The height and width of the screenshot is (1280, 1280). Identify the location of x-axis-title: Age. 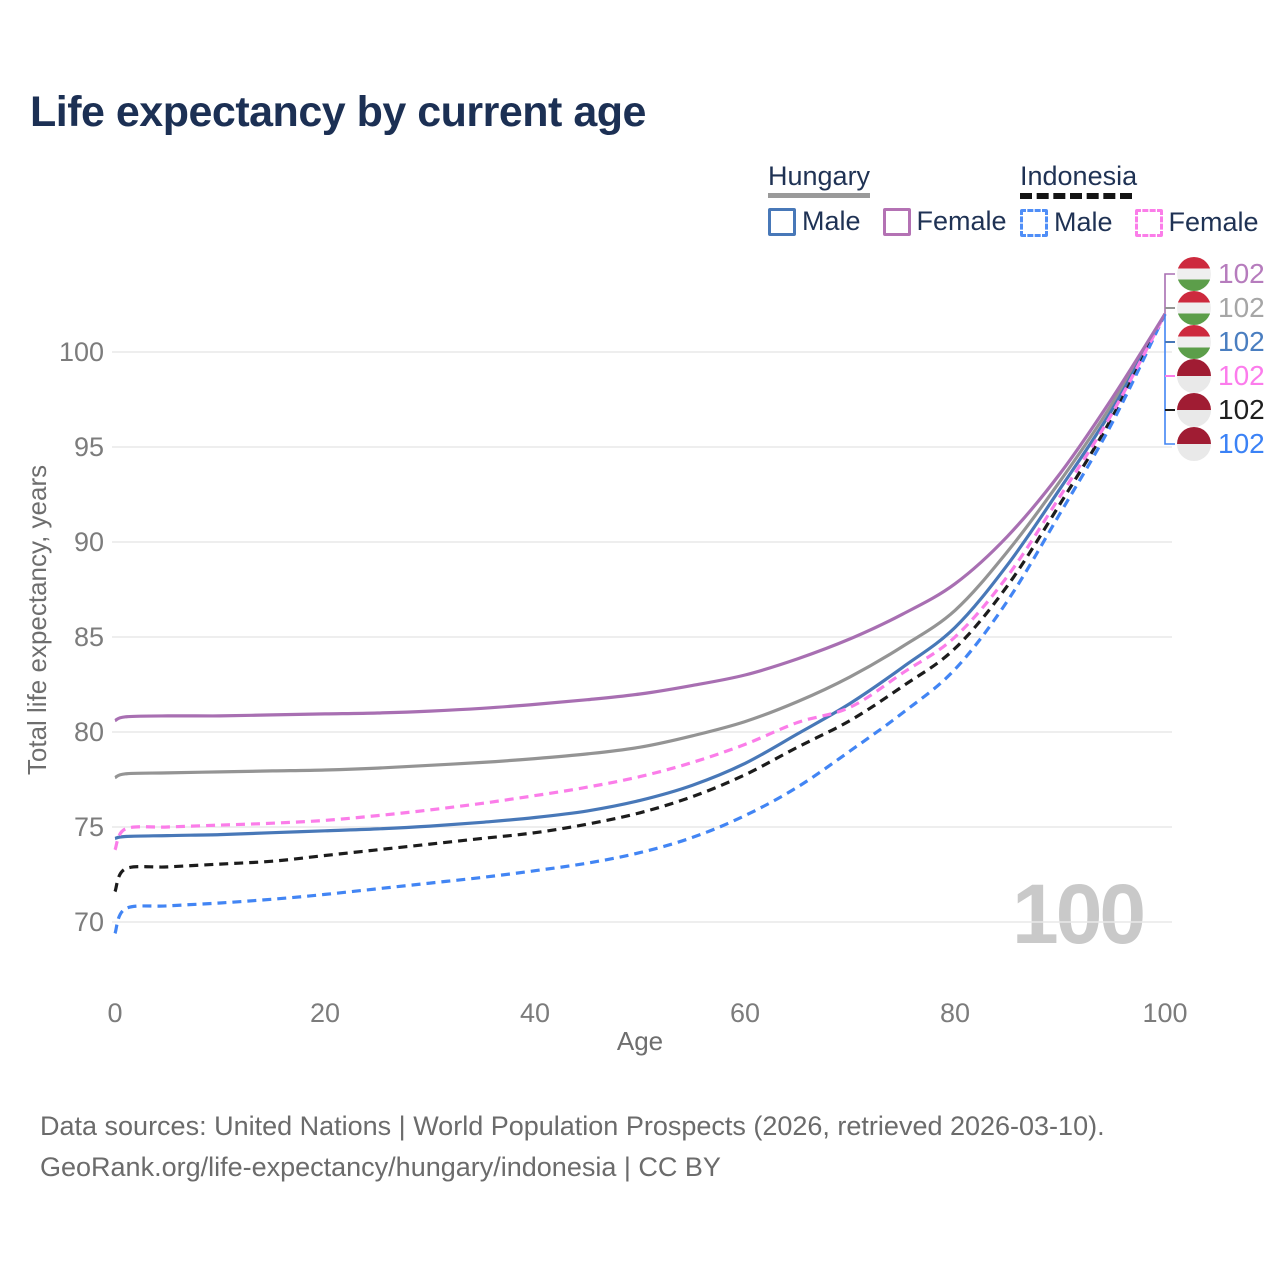
(640, 1041).